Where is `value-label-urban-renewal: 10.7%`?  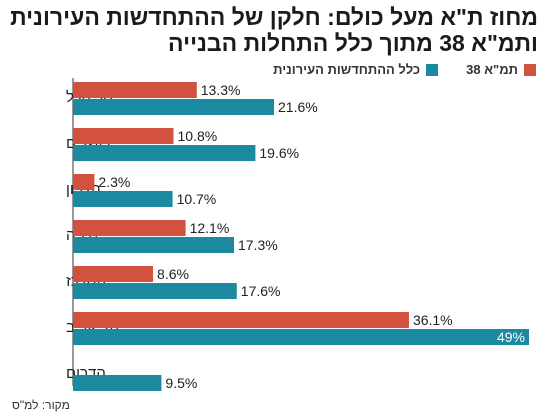
value-label-urban-renewal: 10.7% is located at coordinates (197, 199).